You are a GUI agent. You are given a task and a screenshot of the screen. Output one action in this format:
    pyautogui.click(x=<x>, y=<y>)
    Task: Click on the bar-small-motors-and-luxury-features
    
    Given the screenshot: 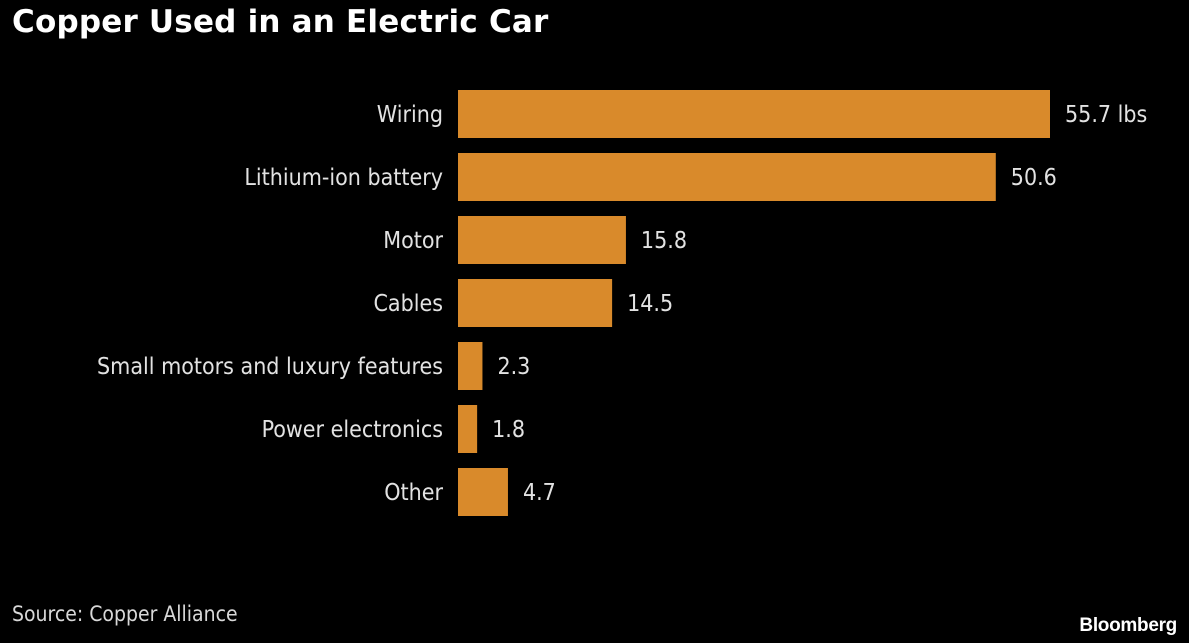 What is the action you would take?
    pyautogui.click(x=470, y=366)
    